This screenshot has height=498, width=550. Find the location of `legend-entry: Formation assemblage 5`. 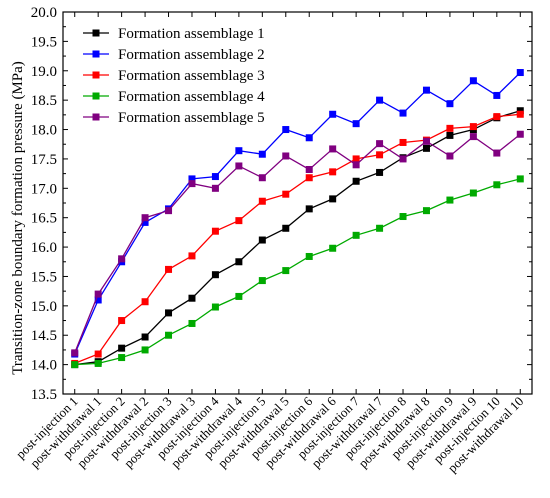

legend-entry: Formation assemblage 5 is located at coordinates (191, 118).